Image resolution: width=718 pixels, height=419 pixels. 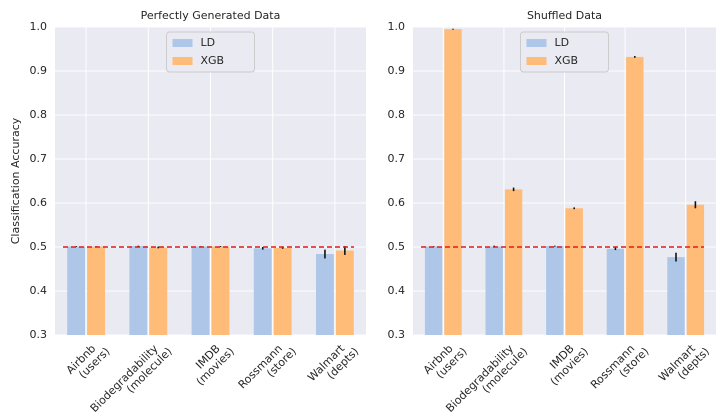 What do you see at coordinates (15, 180) in the screenshot?
I see `y-axis-label: Classification Accuracy` at bounding box center [15, 180].